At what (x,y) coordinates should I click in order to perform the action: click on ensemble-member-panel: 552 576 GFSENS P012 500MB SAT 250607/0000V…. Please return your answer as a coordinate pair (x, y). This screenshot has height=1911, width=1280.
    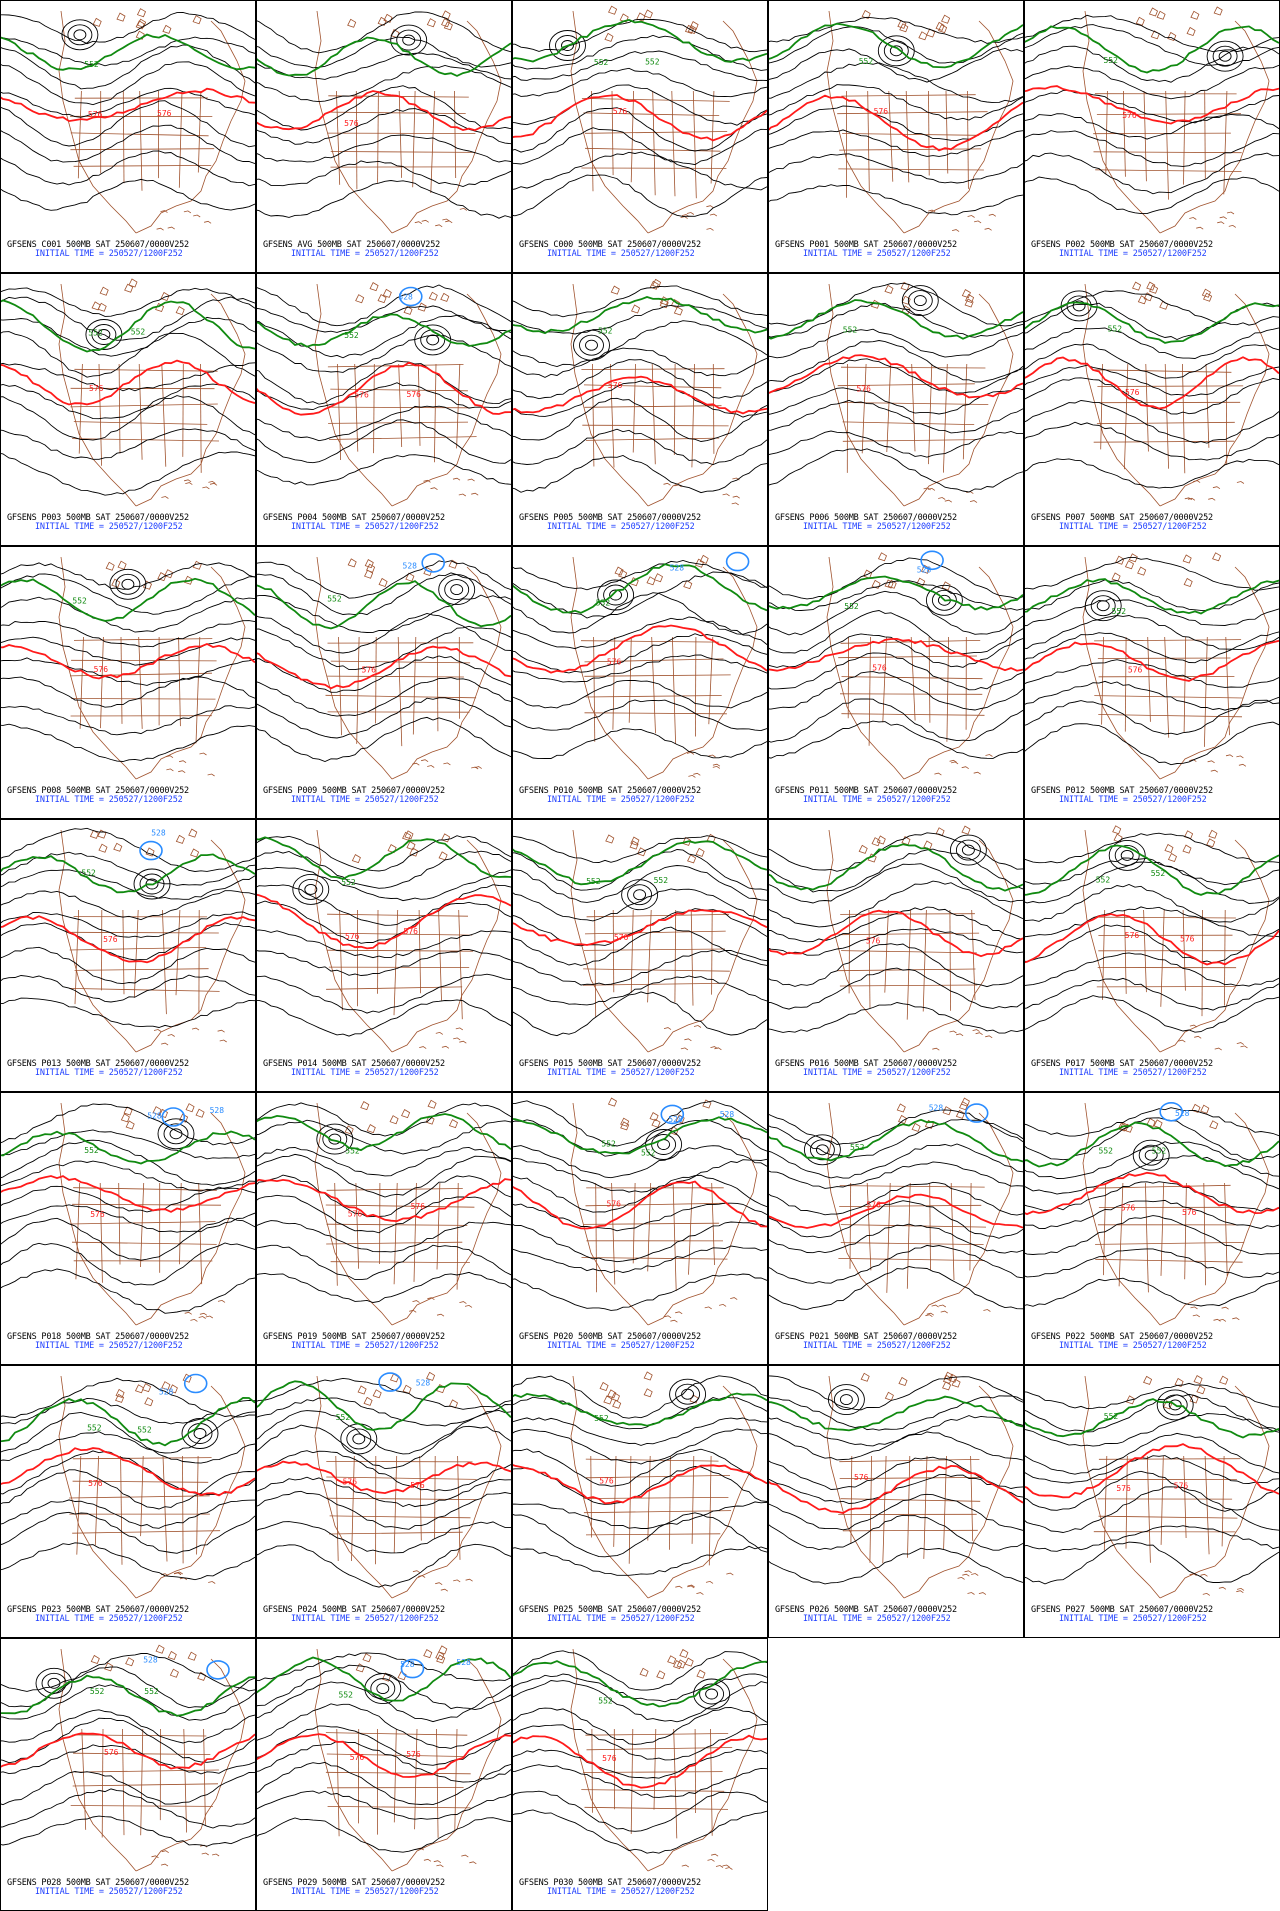
    Looking at the image, I should click on (1152, 682).